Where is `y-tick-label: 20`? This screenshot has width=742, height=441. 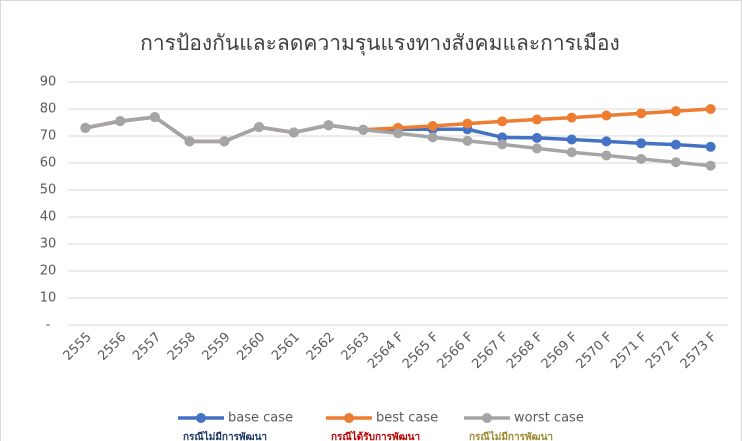 y-tick-label: 20 is located at coordinates (48, 271).